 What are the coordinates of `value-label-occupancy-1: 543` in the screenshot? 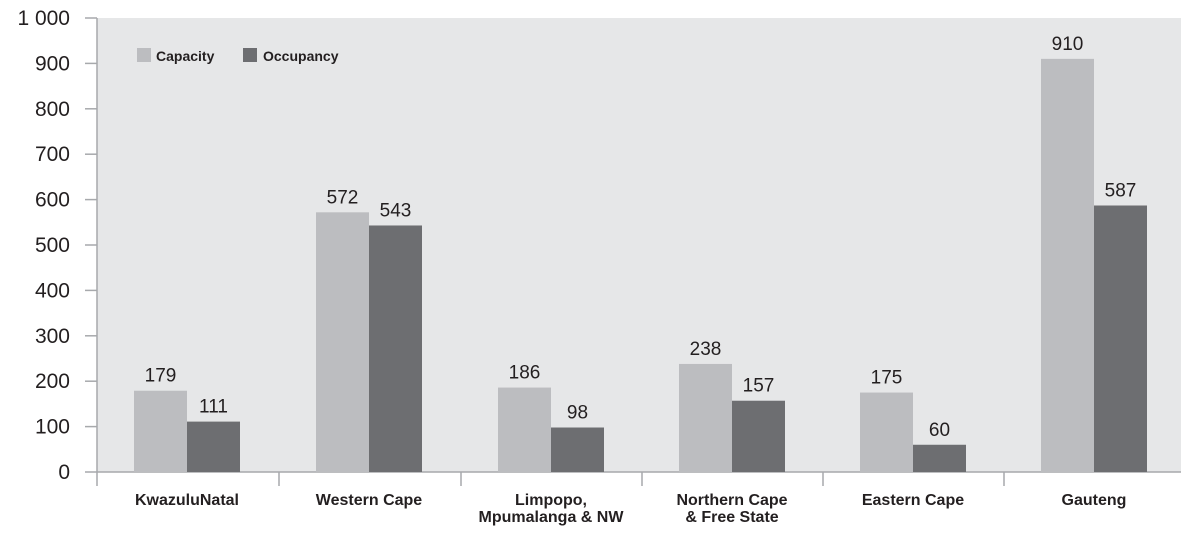 It's located at (396, 210).